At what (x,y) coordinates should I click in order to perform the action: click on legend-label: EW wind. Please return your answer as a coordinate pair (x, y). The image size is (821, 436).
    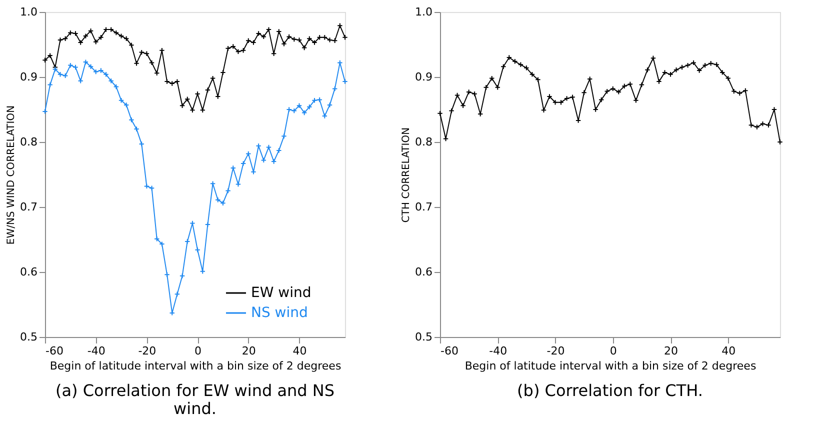
    Looking at the image, I should click on (281, 293).